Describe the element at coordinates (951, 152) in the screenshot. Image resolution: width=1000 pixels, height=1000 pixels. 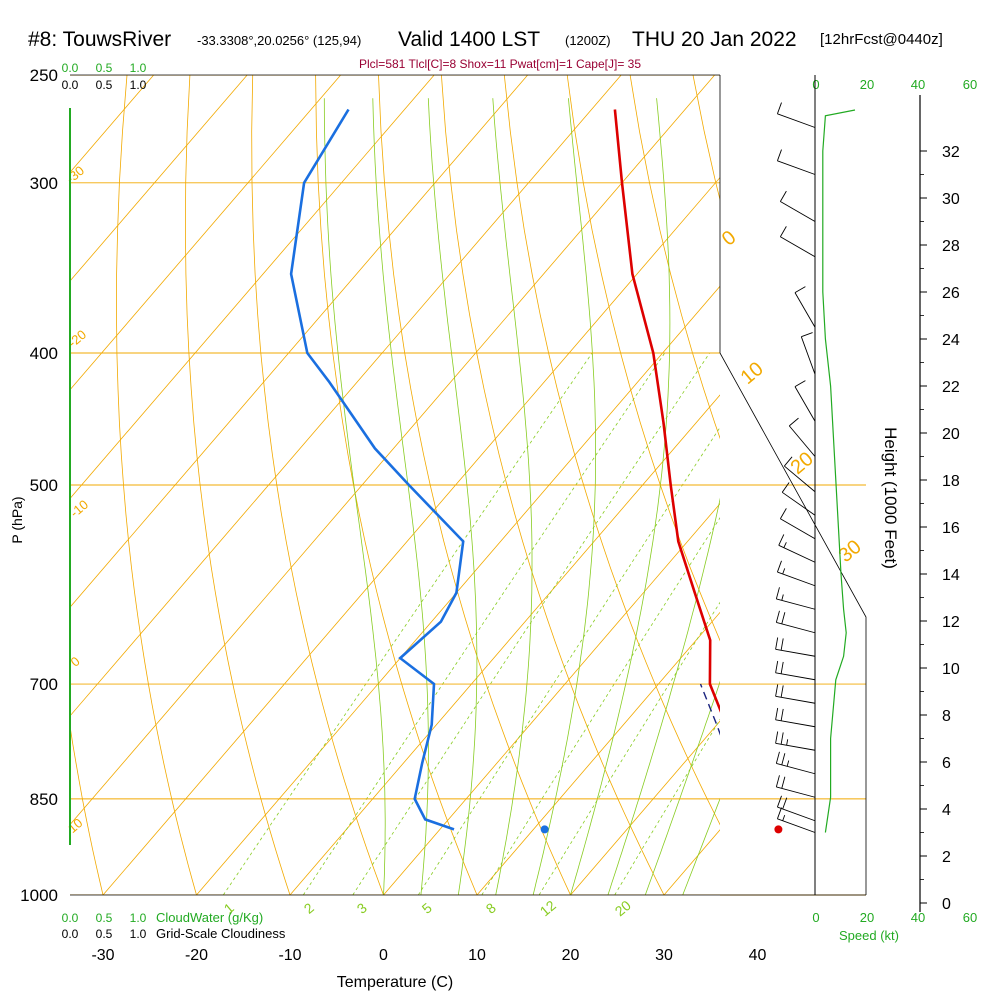
I see `height-tick-label: 32` at that location.